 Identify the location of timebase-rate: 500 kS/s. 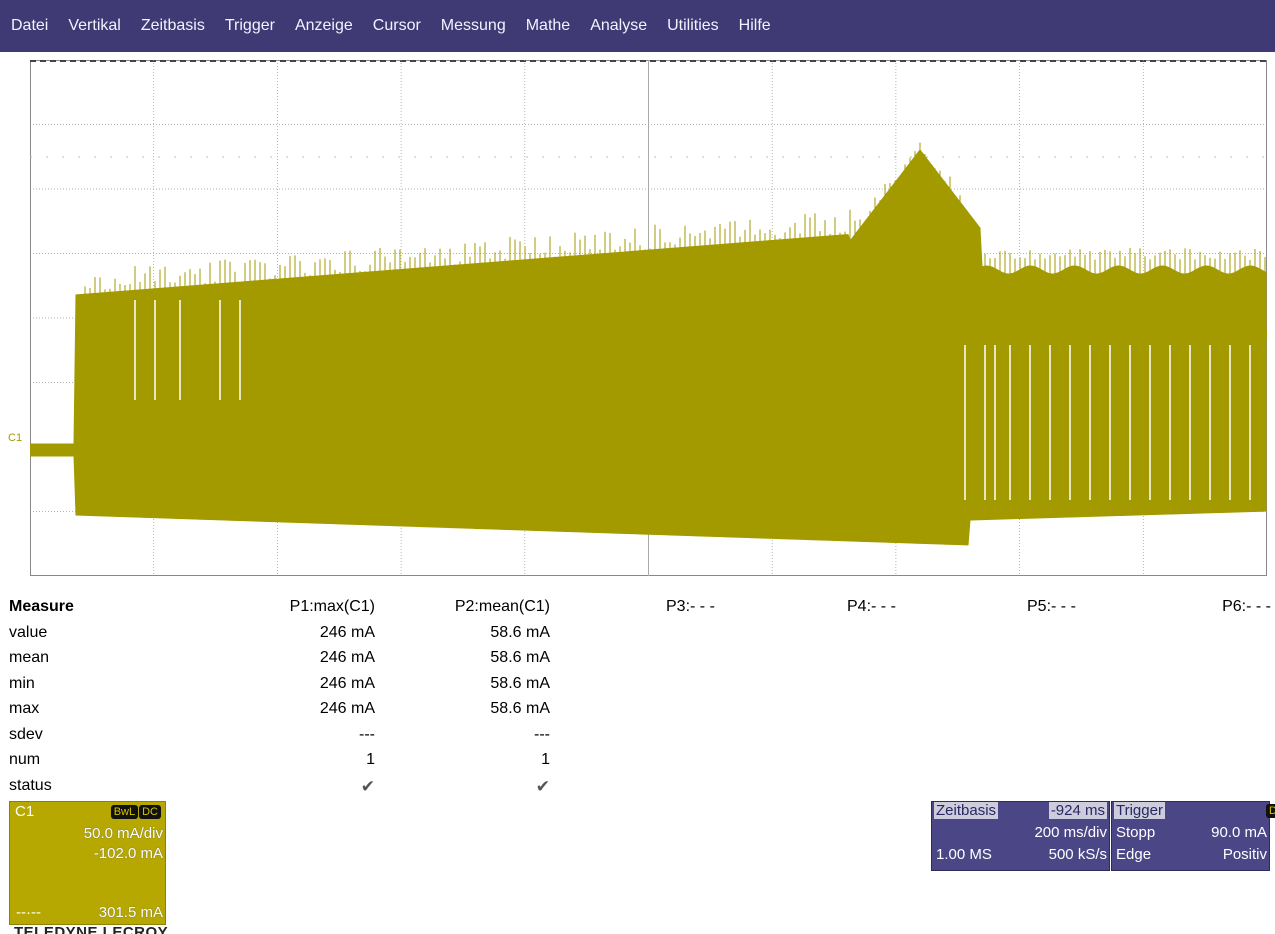
(1078, 854).